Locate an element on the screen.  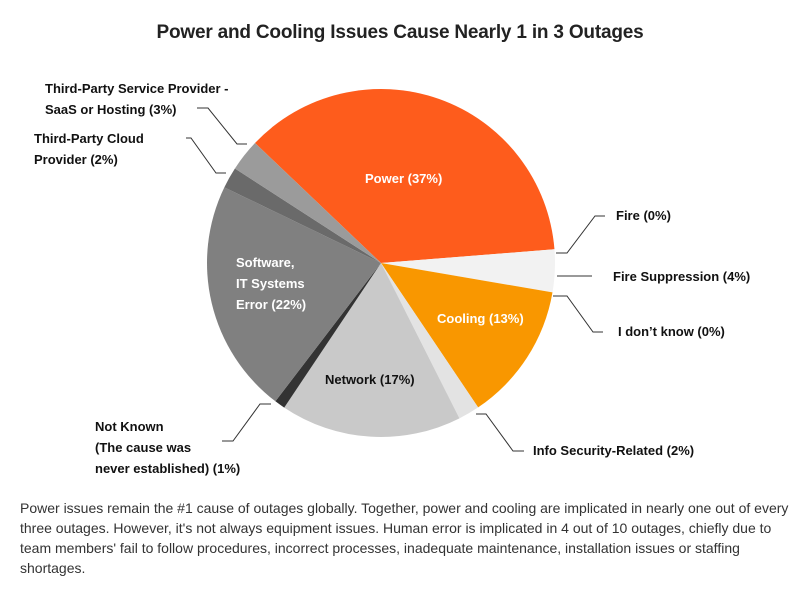
label-third-party-cloud: Third-Party Cloud Provider (2%) is located at coordinates (89, 149).